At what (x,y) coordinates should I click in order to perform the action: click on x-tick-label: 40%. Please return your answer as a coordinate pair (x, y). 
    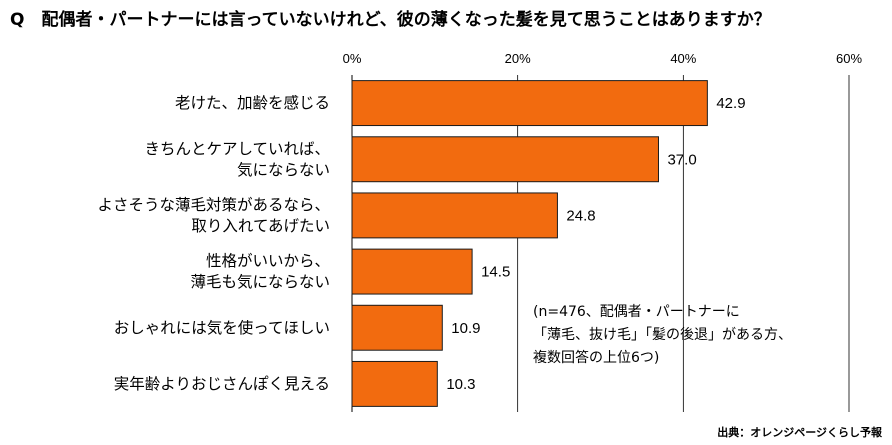
    Looking at the image, I should click on (683, 58).